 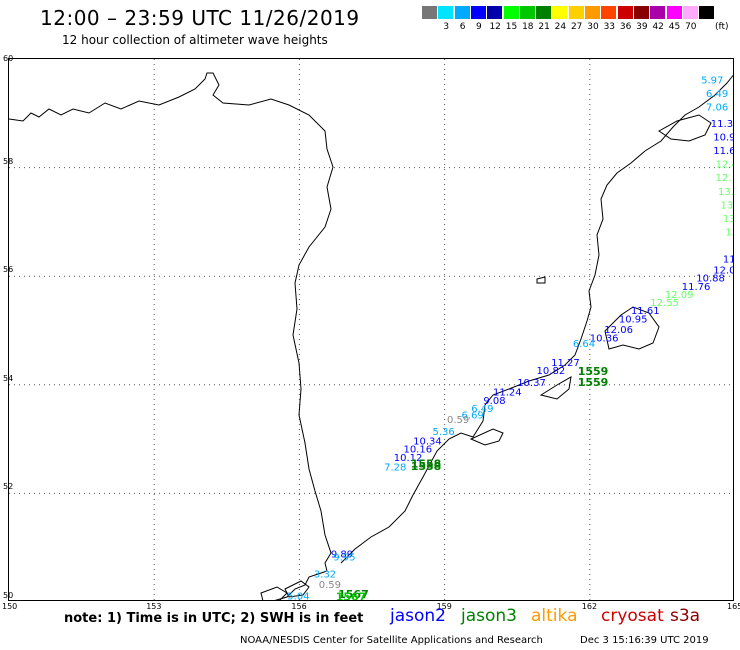 What do you see at coordinates (298, 596) in the screenshot?
I see `wave-height-label: 5.04` at bounding box center [298, 596].